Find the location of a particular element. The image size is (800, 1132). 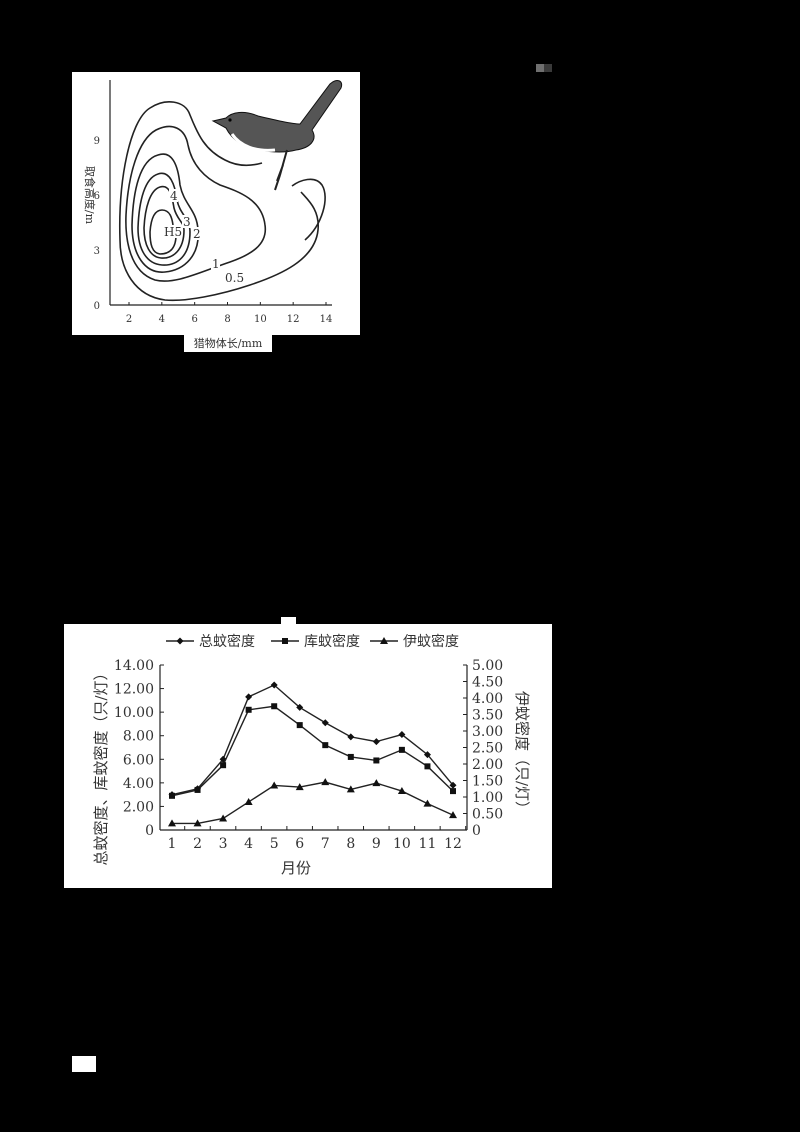

chart-legend: 总蚊密度 库蚊密度 伊蚊密度 is located at coordinates (312, 641).